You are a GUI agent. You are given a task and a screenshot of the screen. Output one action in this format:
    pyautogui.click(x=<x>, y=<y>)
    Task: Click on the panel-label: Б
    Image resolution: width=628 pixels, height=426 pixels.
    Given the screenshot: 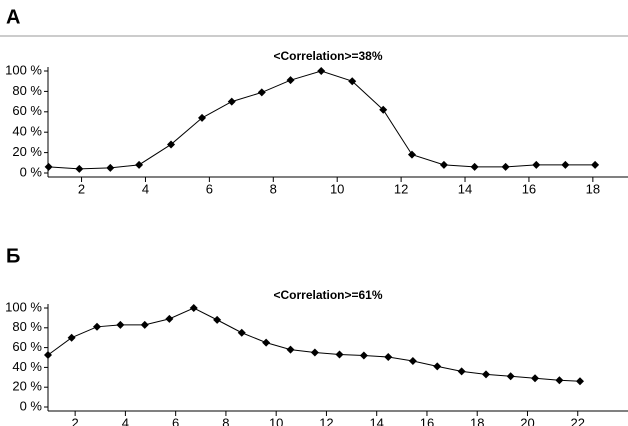 What is the action you would take?
    pyautogui.click(x=13, y=256)
    